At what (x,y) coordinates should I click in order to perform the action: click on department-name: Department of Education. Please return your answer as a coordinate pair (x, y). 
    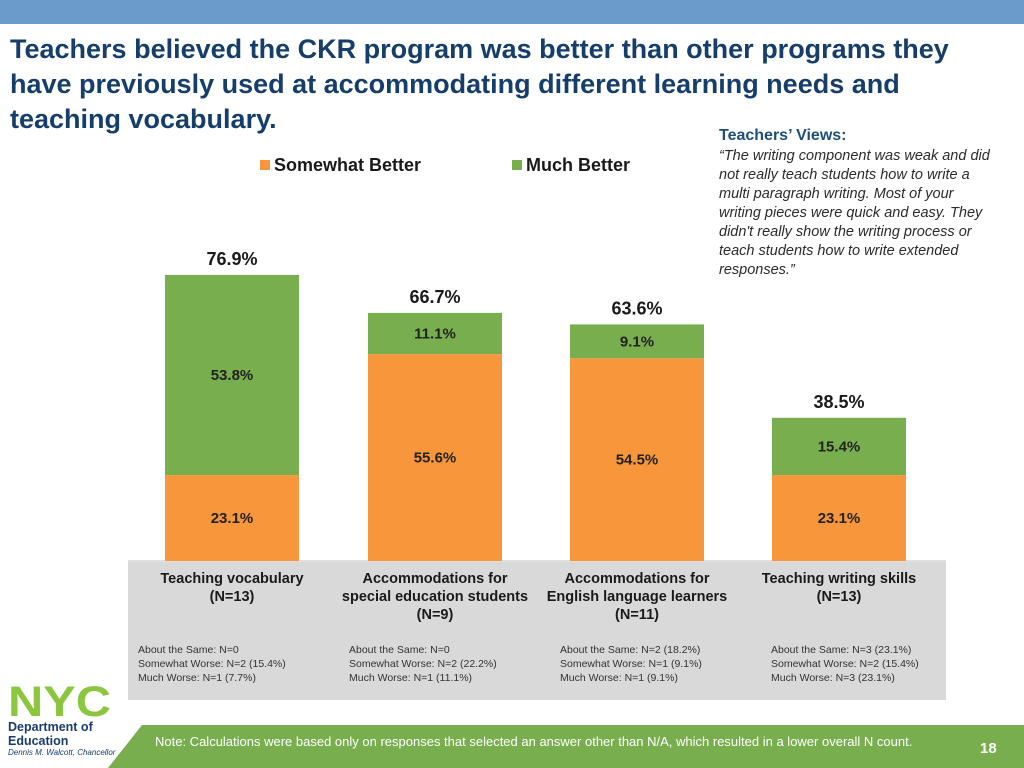
    Looking at the image, I should click on (50, 734).